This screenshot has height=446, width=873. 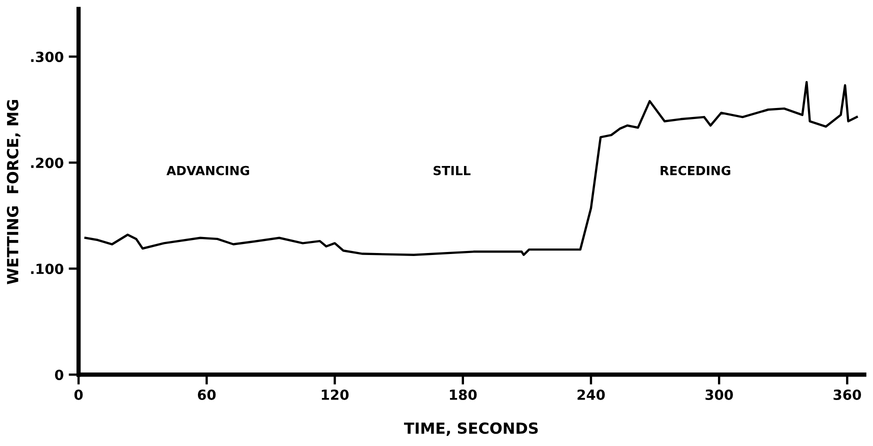 What do you see at coordinates (591, 394) in the screenshot?
I see `x-tick-label: 240` at bounding box center [591, 394].